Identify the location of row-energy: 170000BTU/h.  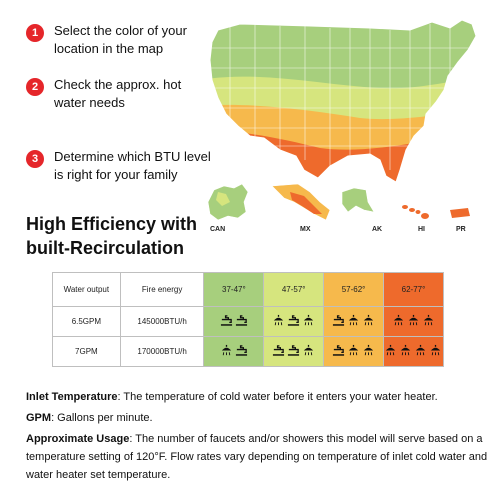
(162, 351).